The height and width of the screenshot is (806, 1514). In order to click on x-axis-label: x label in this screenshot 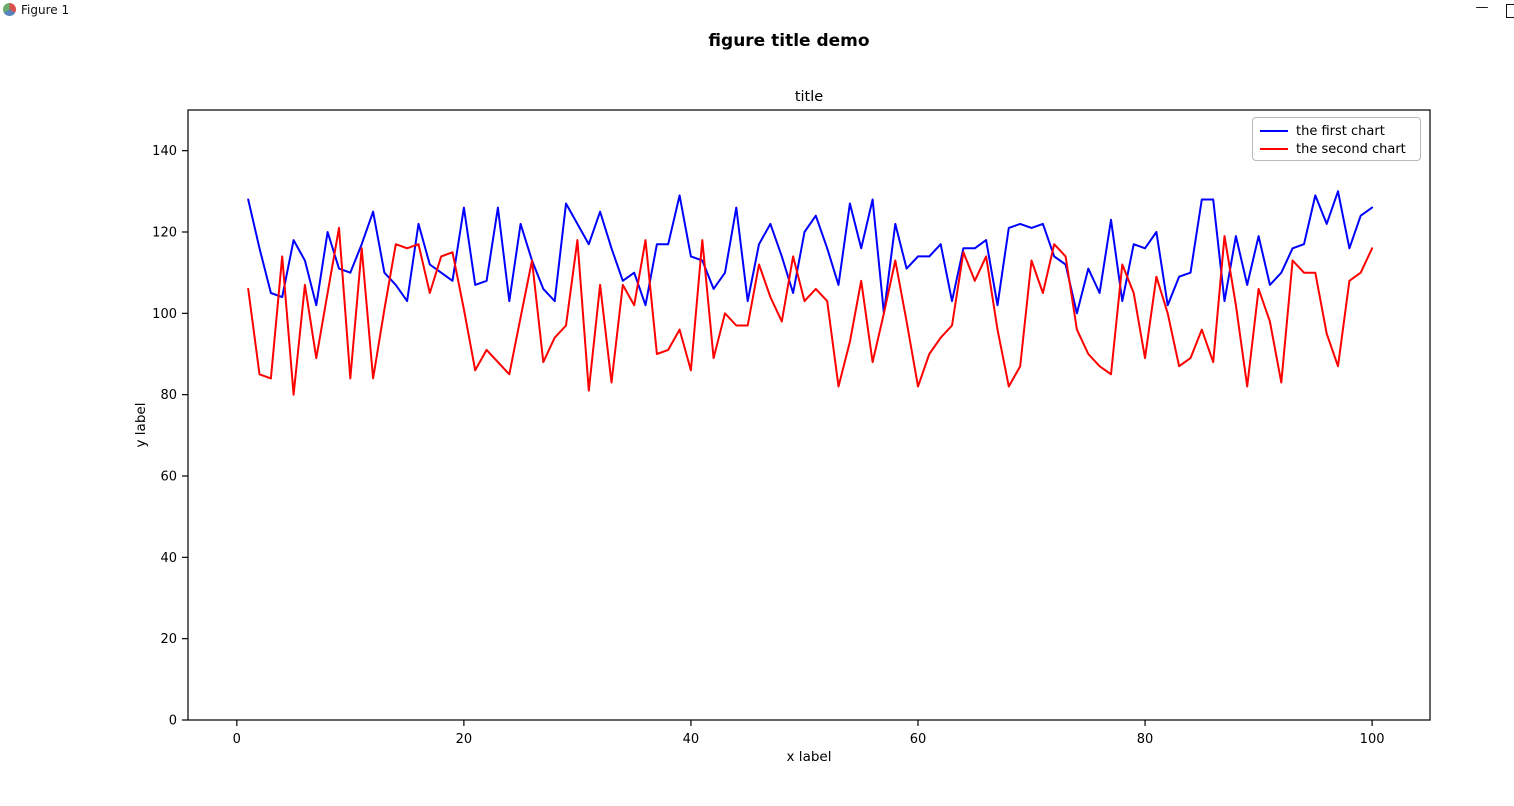, I will do `click(809, 757)`.